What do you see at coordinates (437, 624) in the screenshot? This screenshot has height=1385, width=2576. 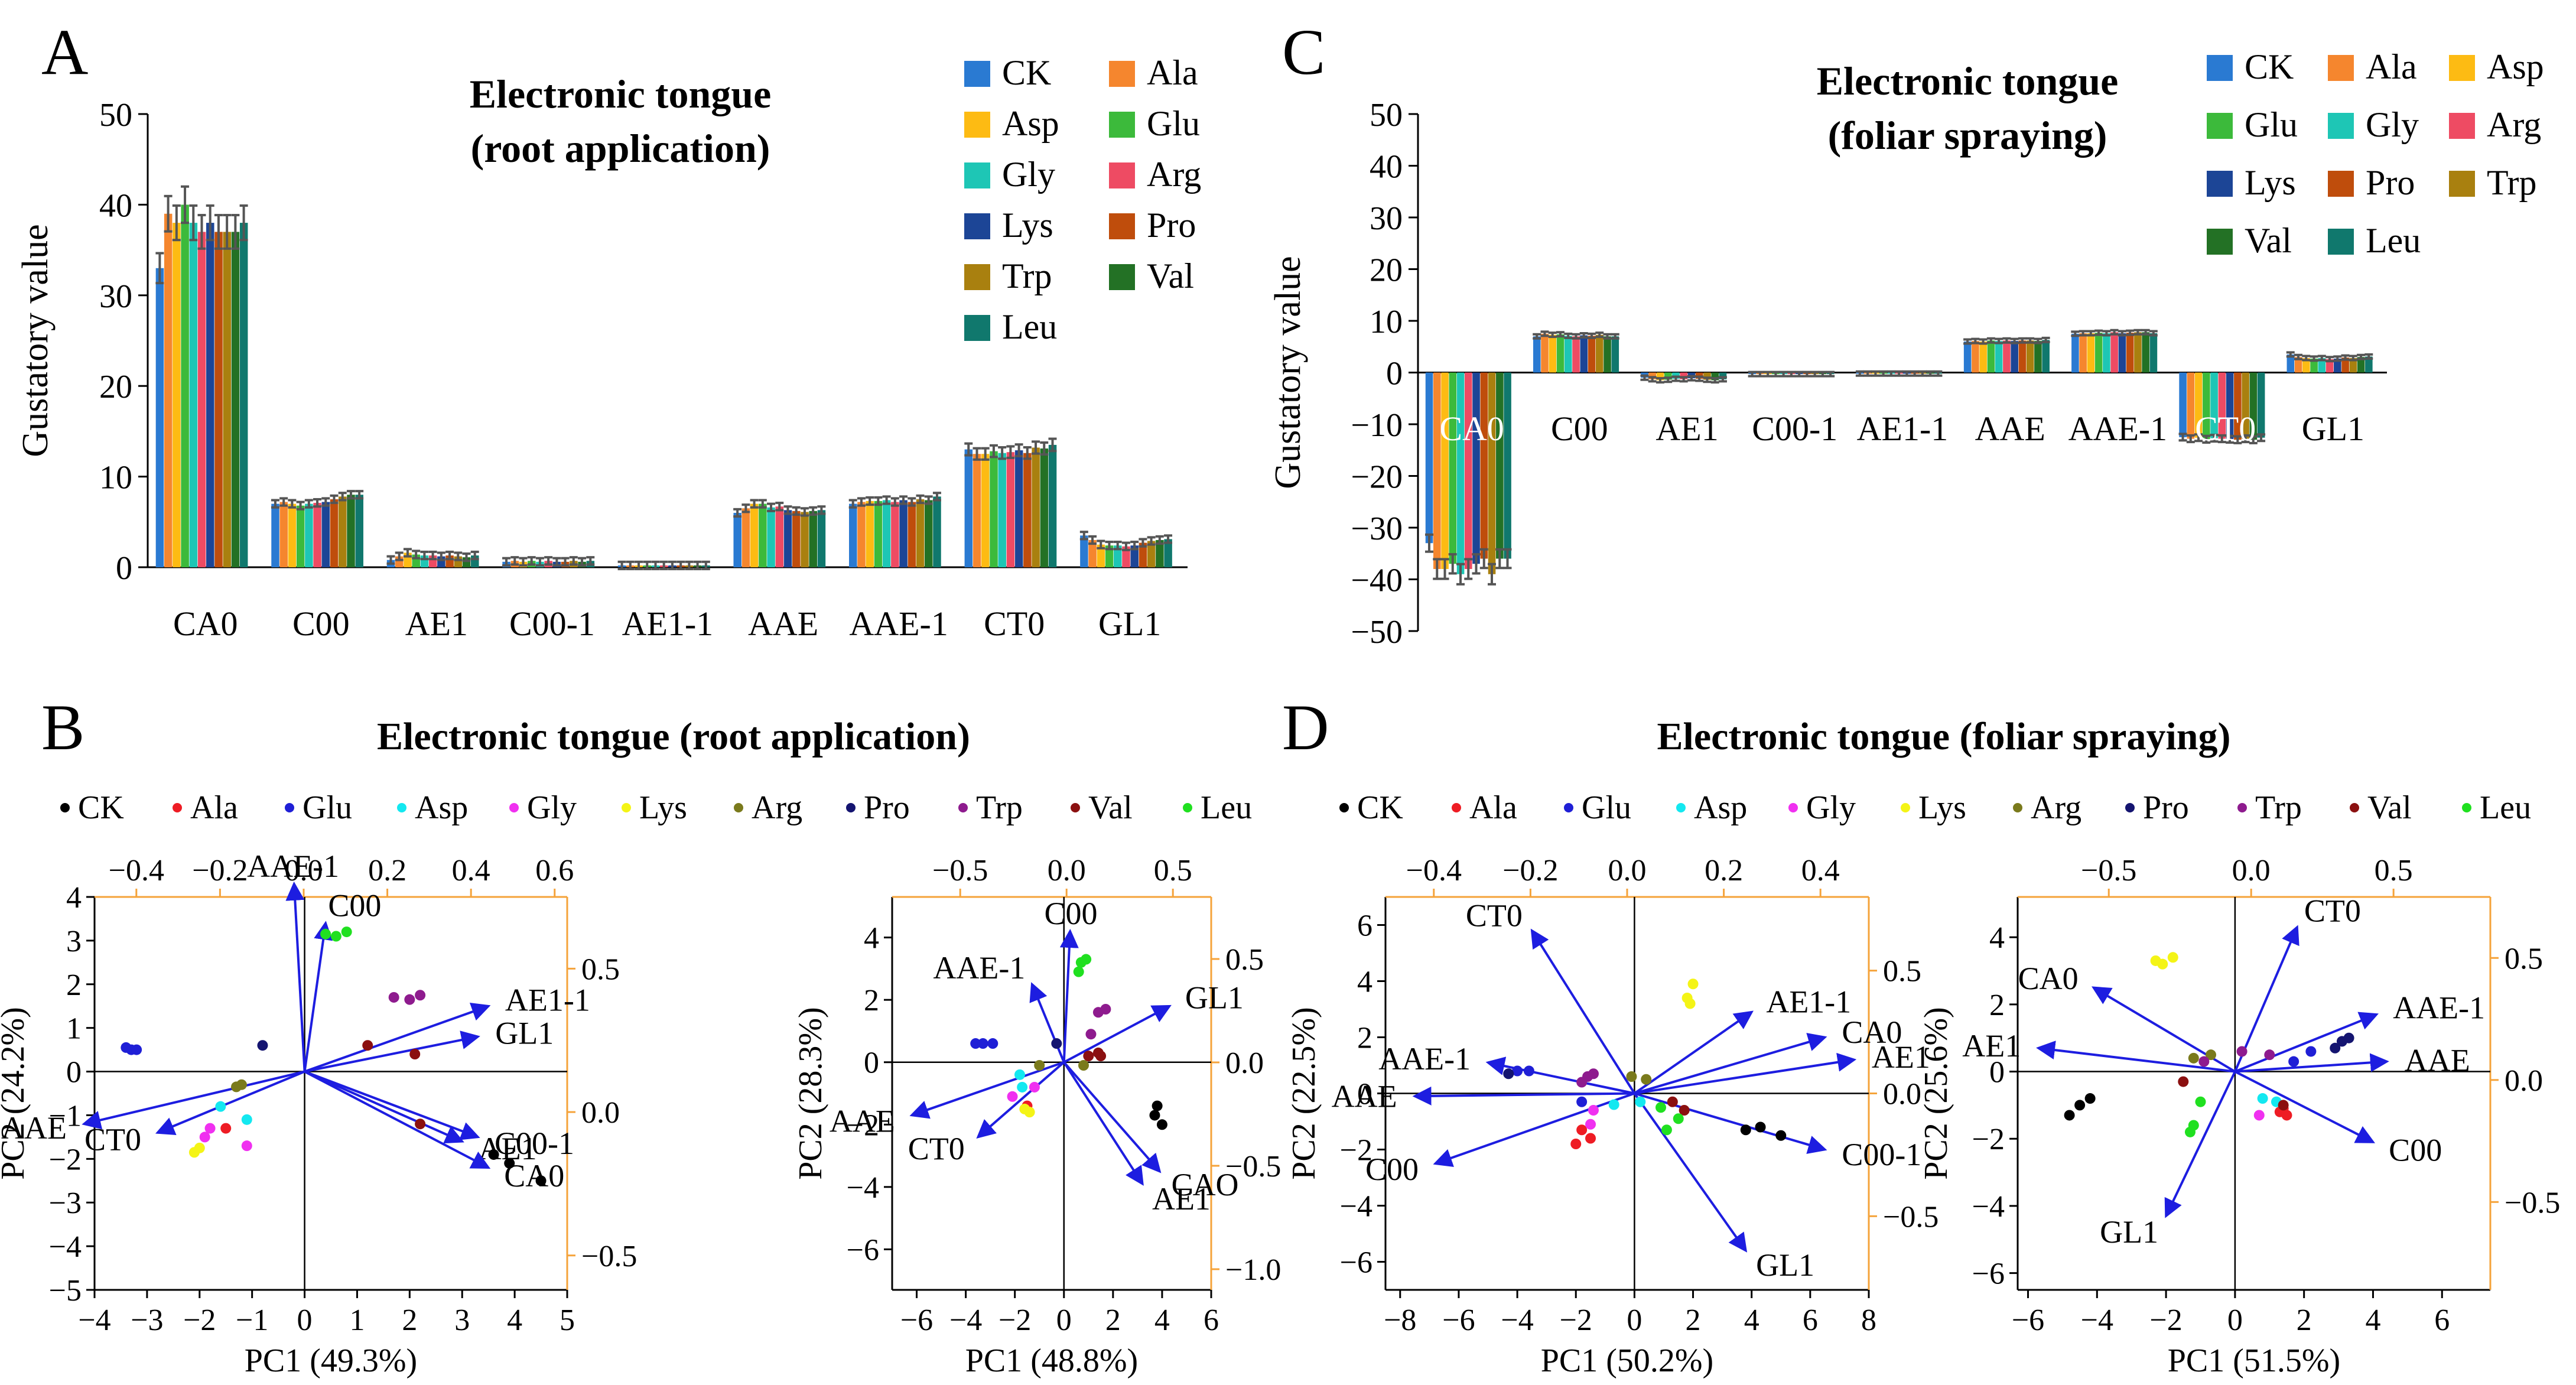 I see `category-label: AE1` at bounding box center [437, 624].